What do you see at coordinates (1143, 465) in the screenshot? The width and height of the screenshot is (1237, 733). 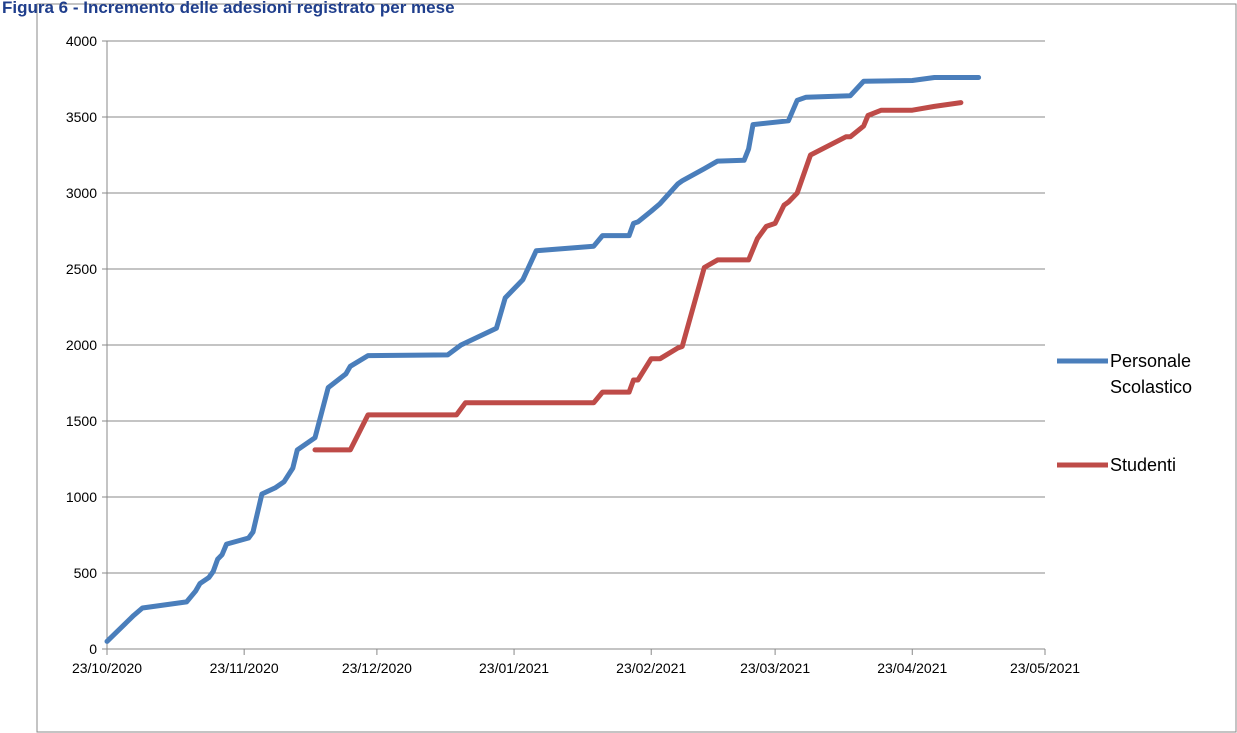 I see `legend-label: Studenti` at bounding box center [1143, 465].